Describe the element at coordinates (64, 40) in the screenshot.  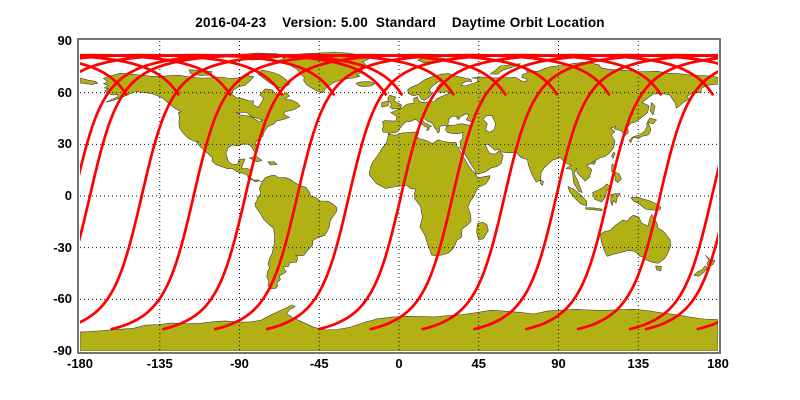
I see `y-tick-label-90: 90` at that location.